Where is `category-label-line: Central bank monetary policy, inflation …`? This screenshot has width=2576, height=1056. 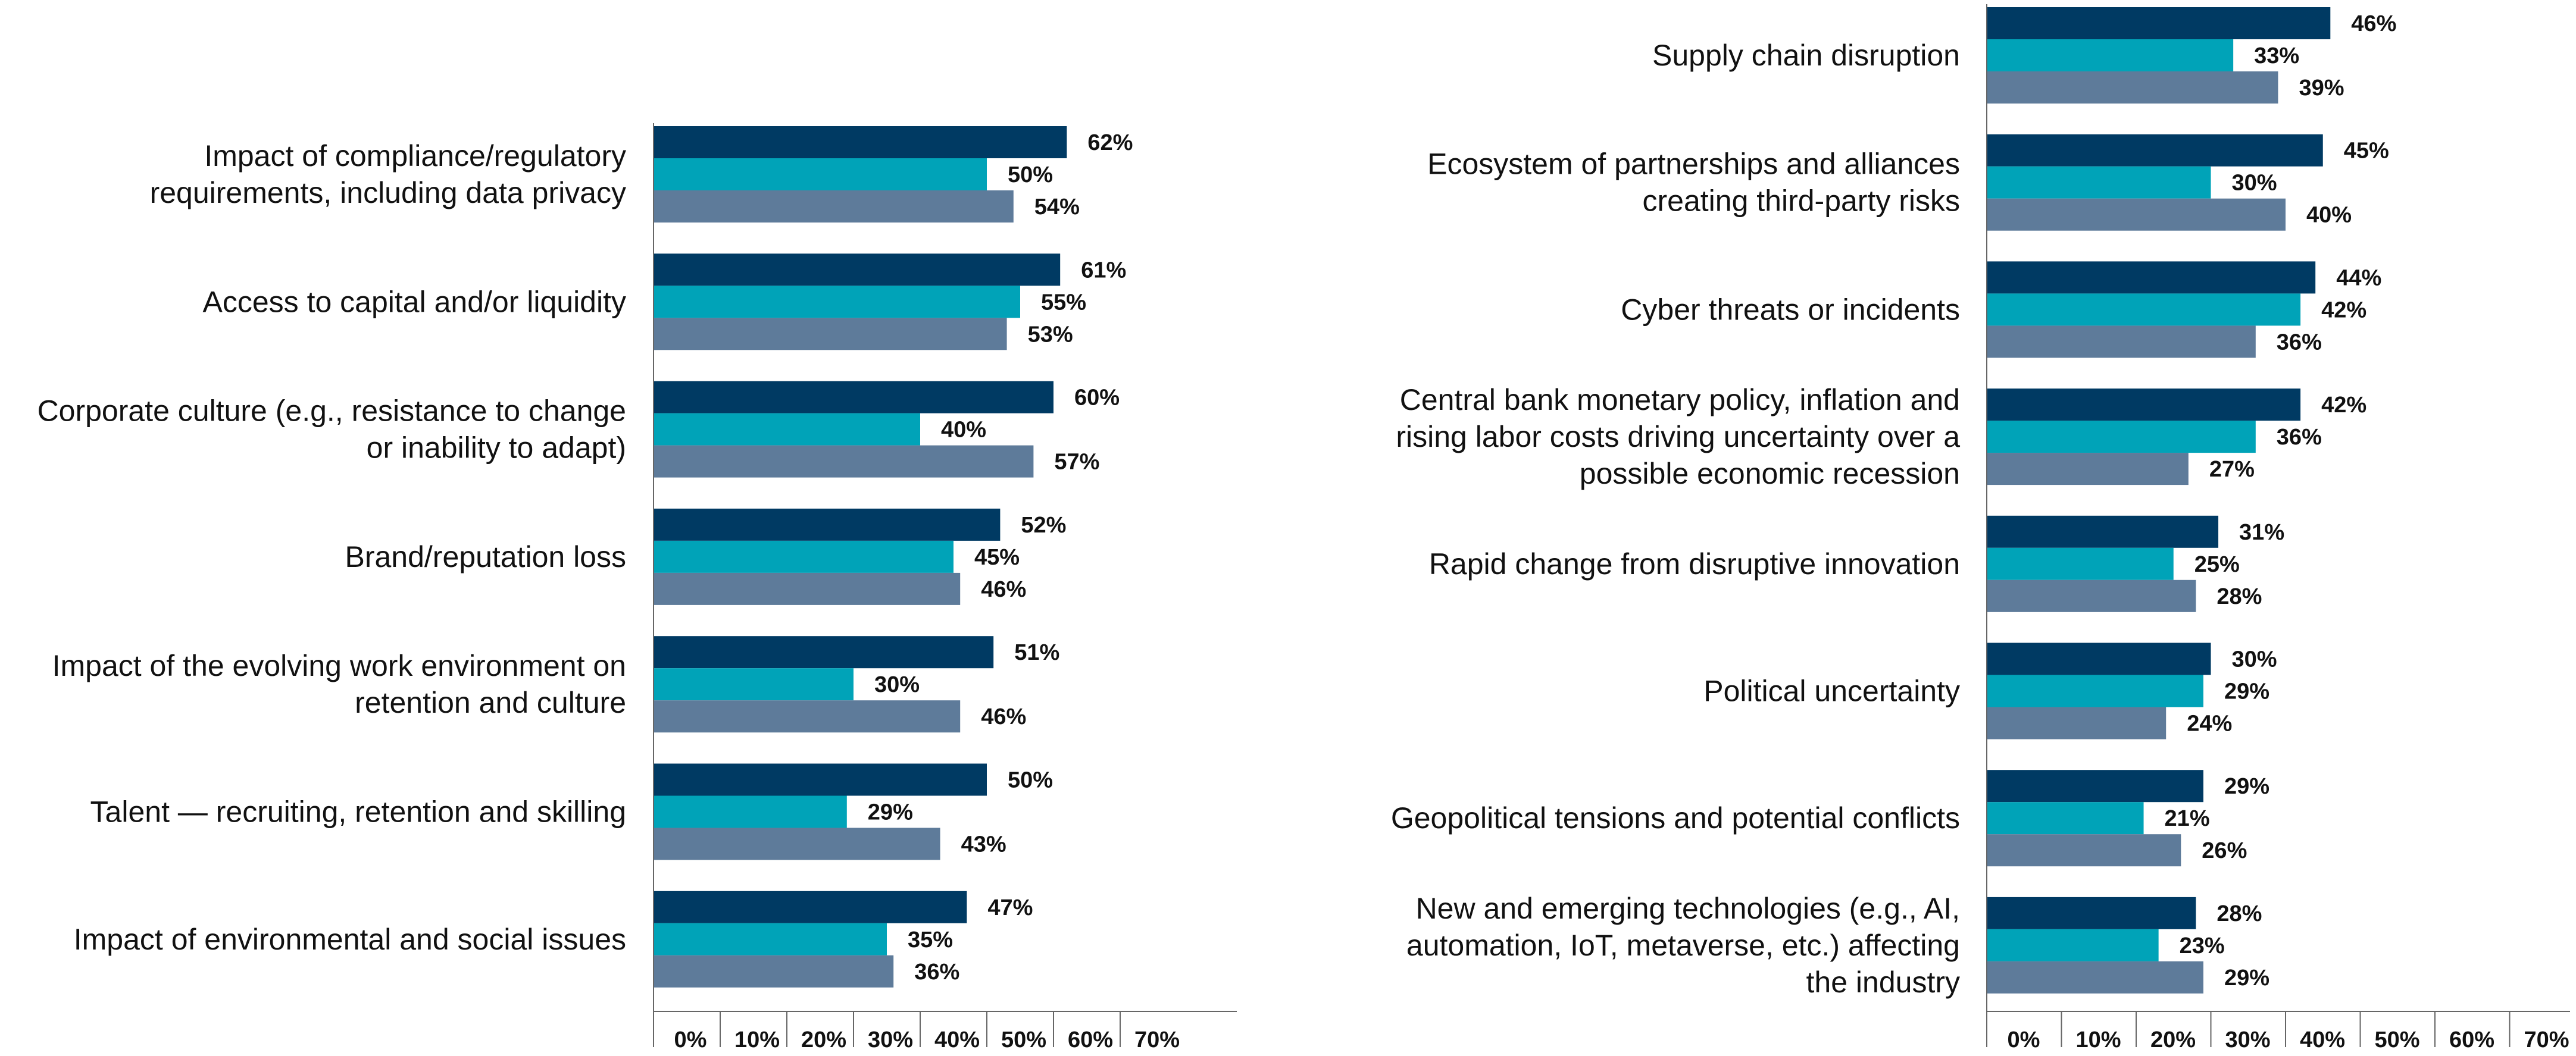
category-label-line: Central bank monetary policy, inflation … is located at coordinates (1680, 399).